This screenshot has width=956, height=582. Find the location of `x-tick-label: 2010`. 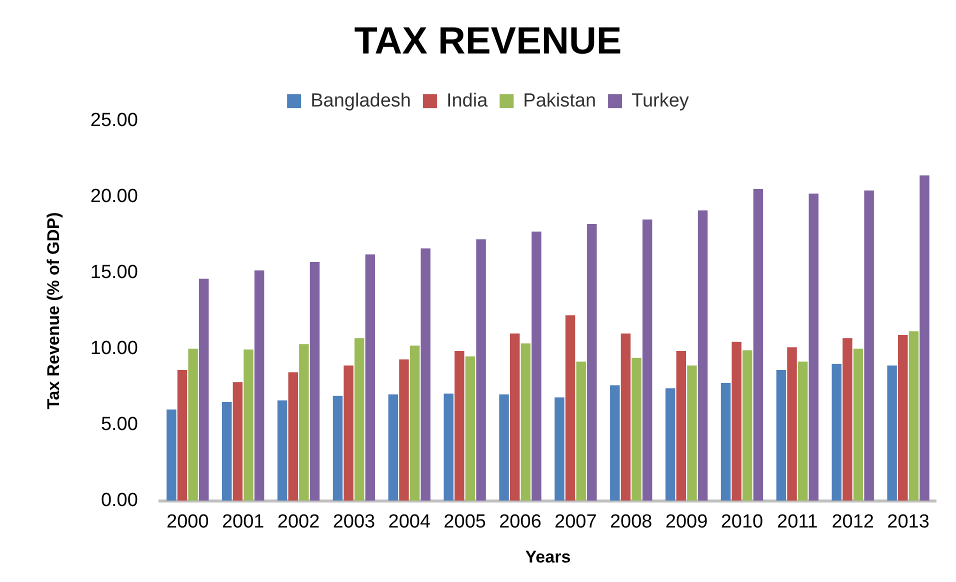

x-tick-label: 2010 is located at coordinates (742, 521).